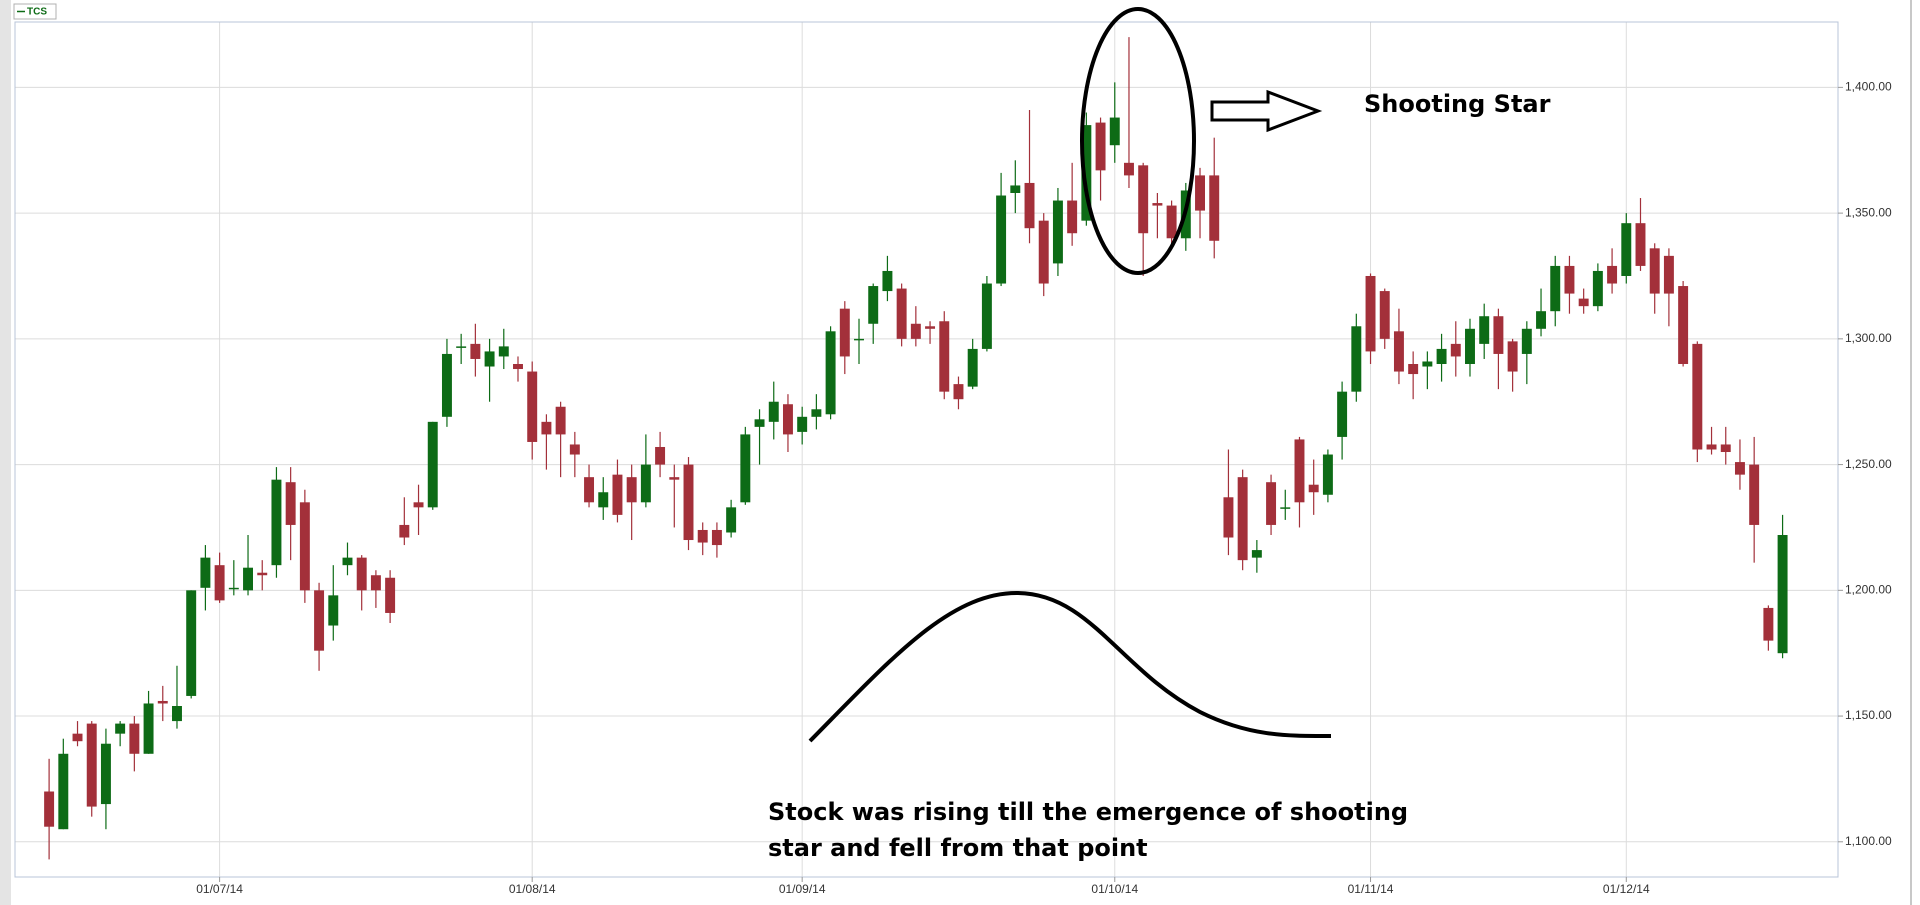 This screenshot has height=905, width=1920. Describe the element at coordinates (1070, 666) in the screenshot. I see `trend-curve` at that location.